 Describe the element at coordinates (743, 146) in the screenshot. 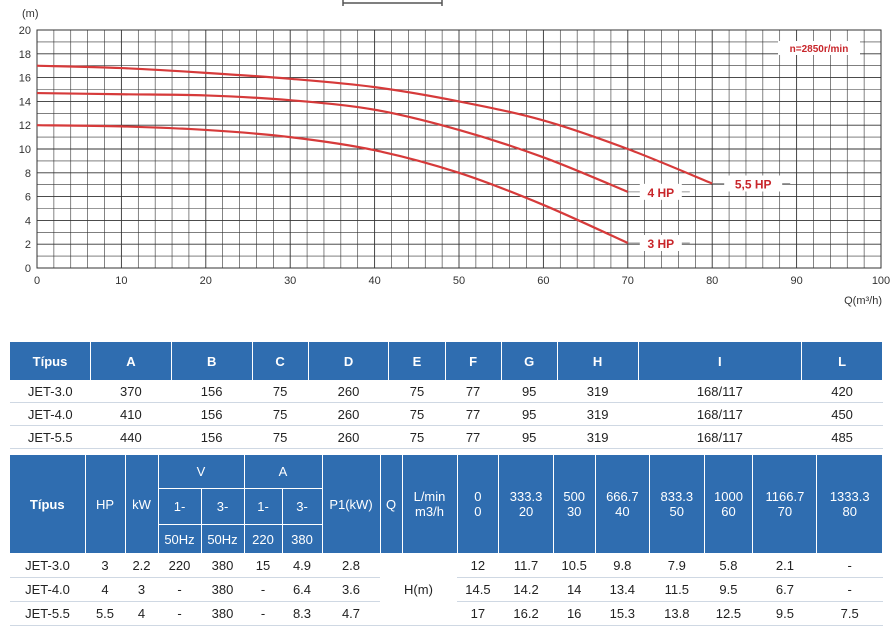

I see `chart-labels: n=2850r/min 5,5 HP 4 HP 3 HP` at that location.